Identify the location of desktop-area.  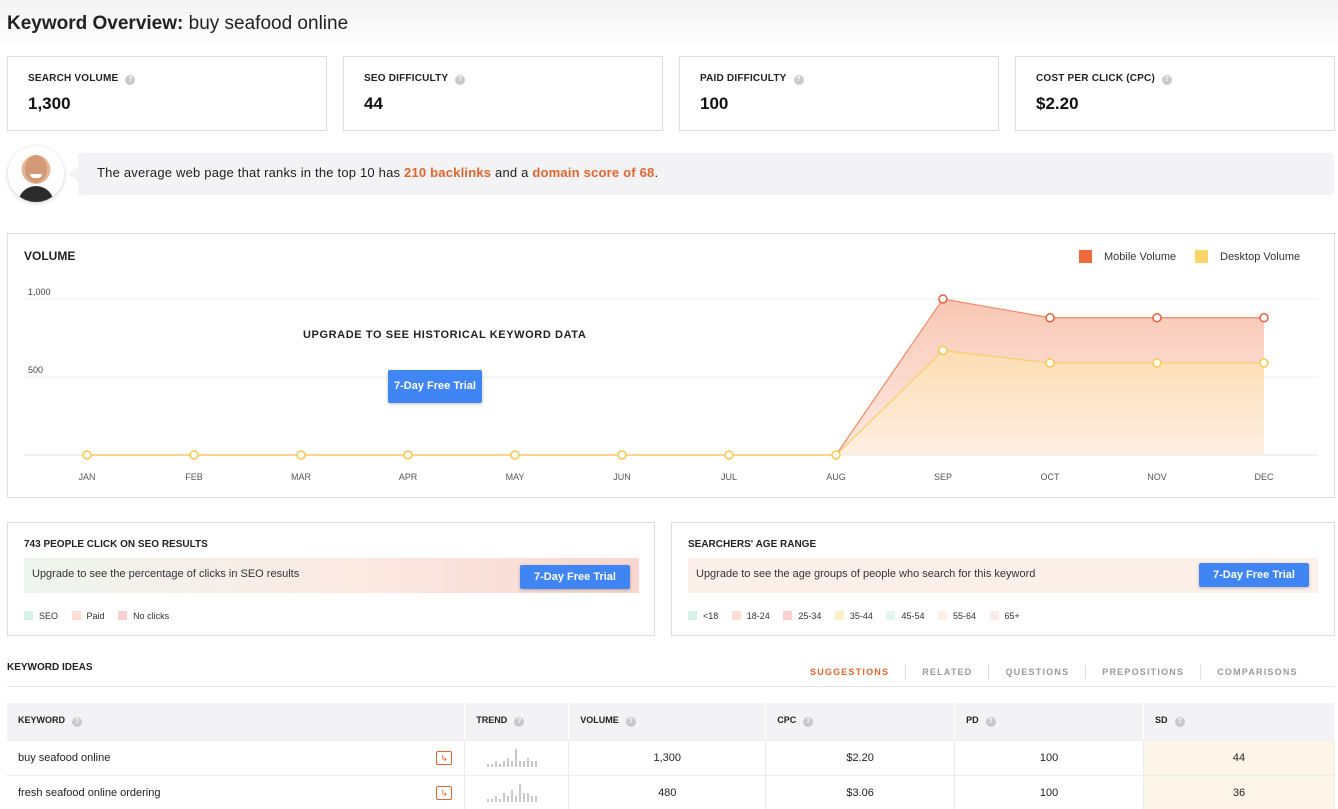
(675, 402).